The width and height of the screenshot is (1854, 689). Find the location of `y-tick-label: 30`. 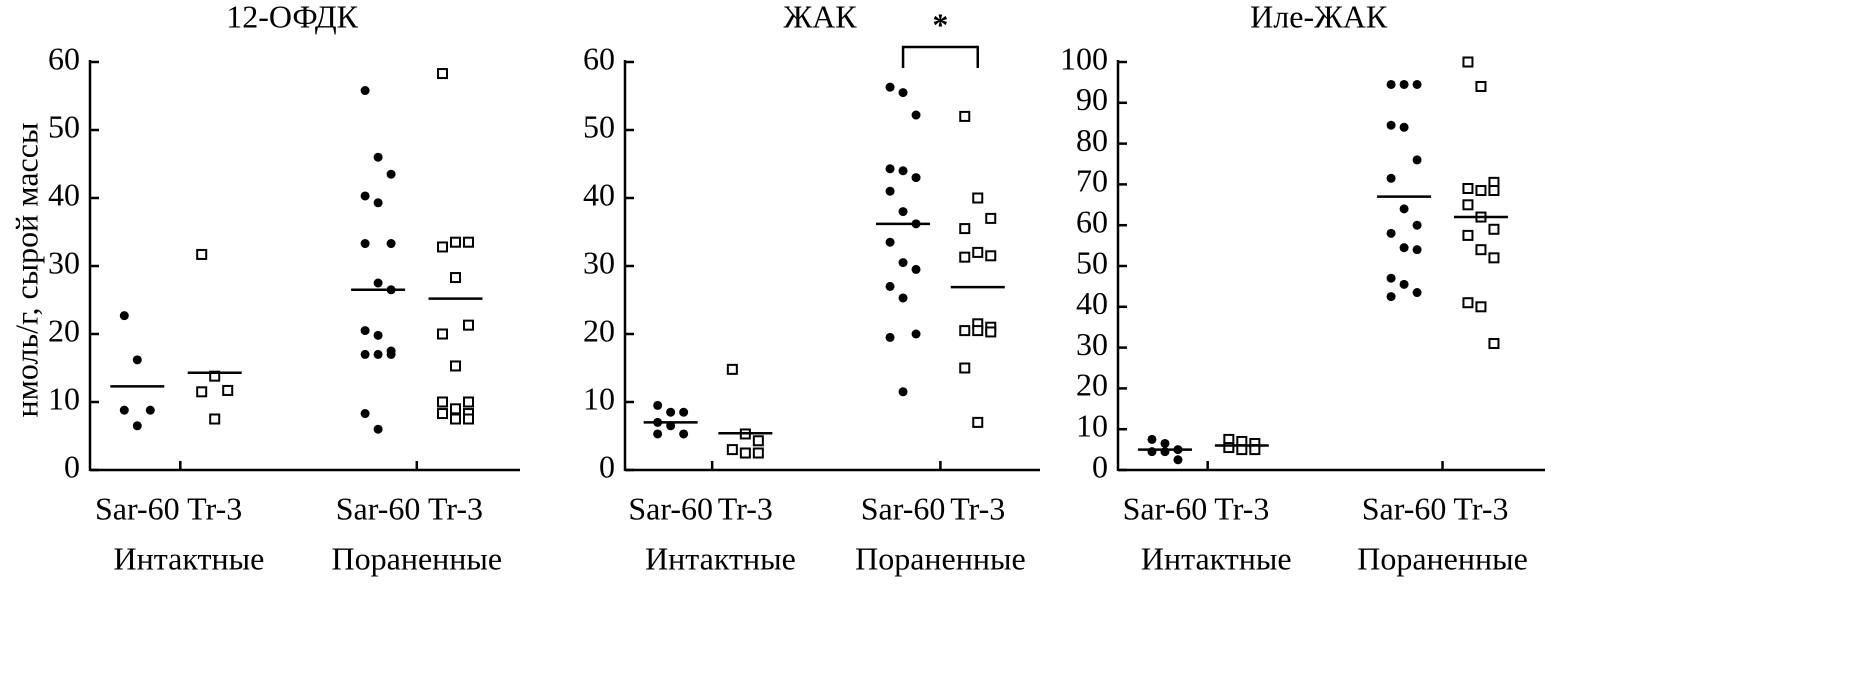

y-tick-label: 30 is located at coordinates (1092, 344).